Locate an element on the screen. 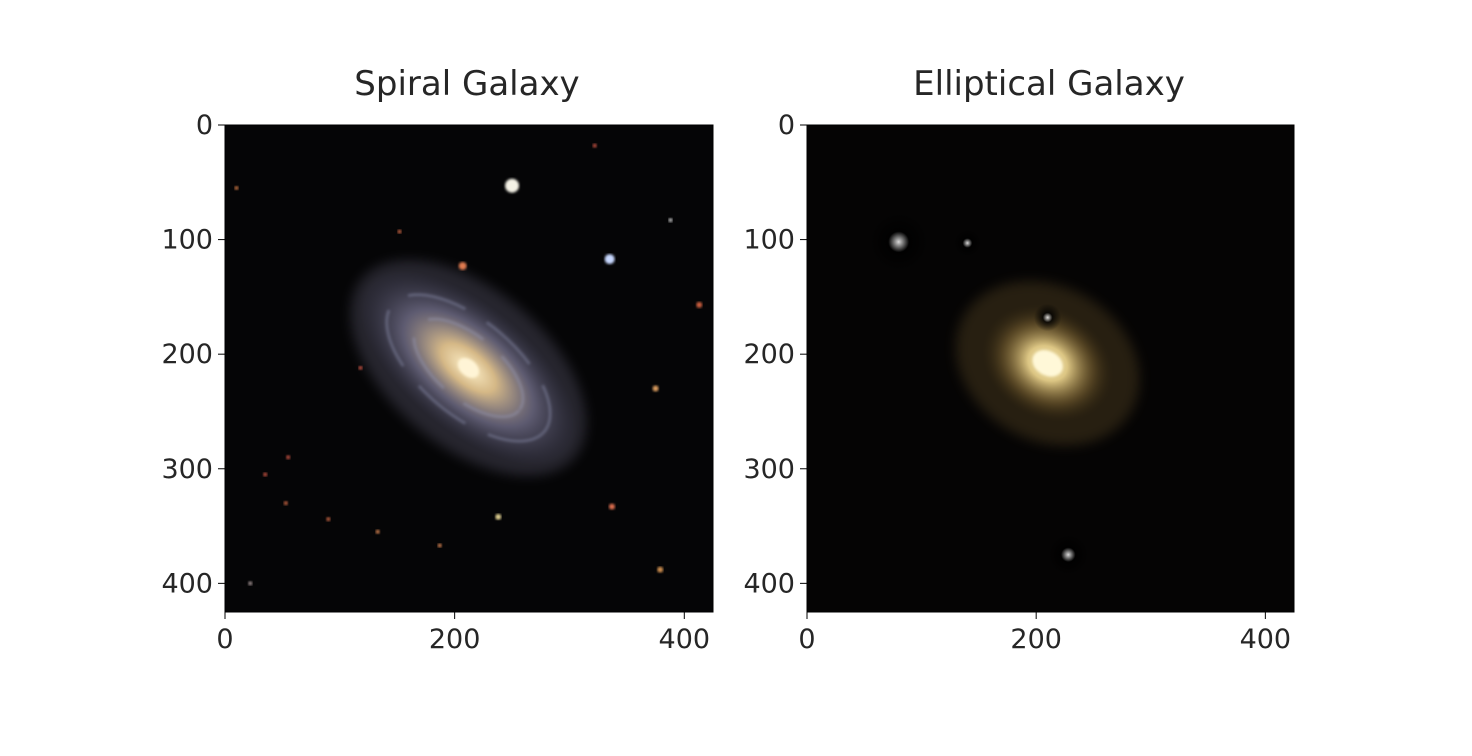 The height and width of the screenshot is (756, 1472). chart-title: Spiral Galaxy is located at coordinates (466, 84).